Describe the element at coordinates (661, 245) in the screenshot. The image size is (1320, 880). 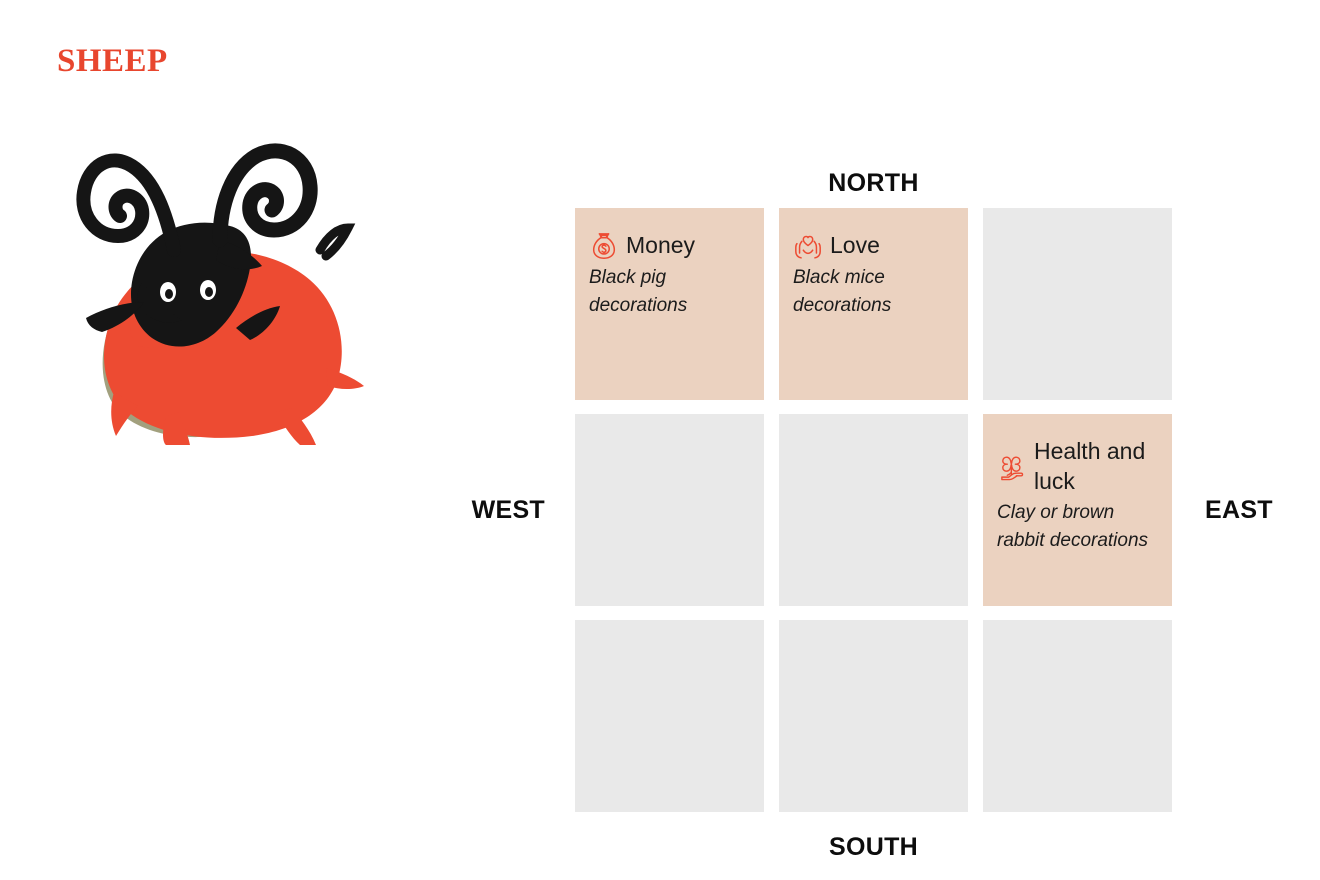
I see `grid-cell-title: Money` at that location.